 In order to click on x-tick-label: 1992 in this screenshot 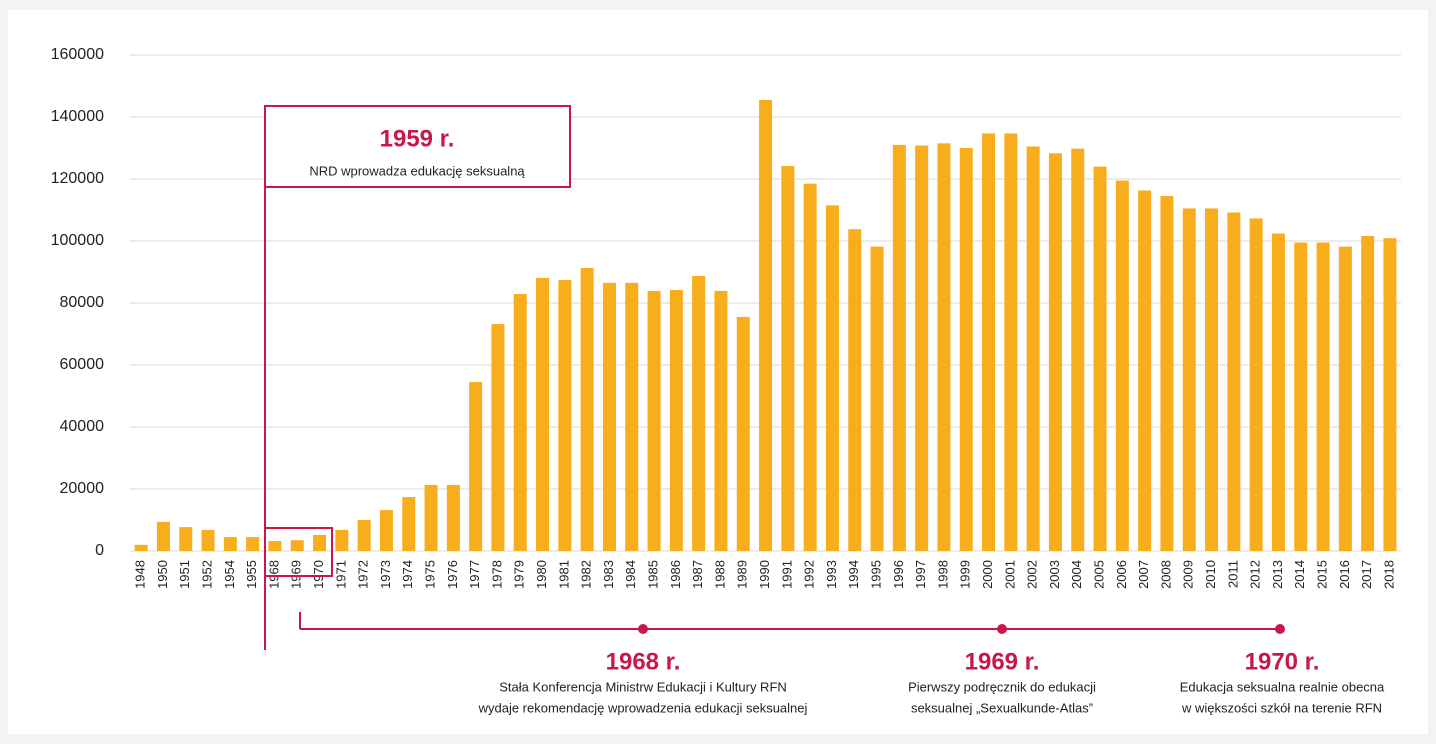, I will do `click(809, 574)`.